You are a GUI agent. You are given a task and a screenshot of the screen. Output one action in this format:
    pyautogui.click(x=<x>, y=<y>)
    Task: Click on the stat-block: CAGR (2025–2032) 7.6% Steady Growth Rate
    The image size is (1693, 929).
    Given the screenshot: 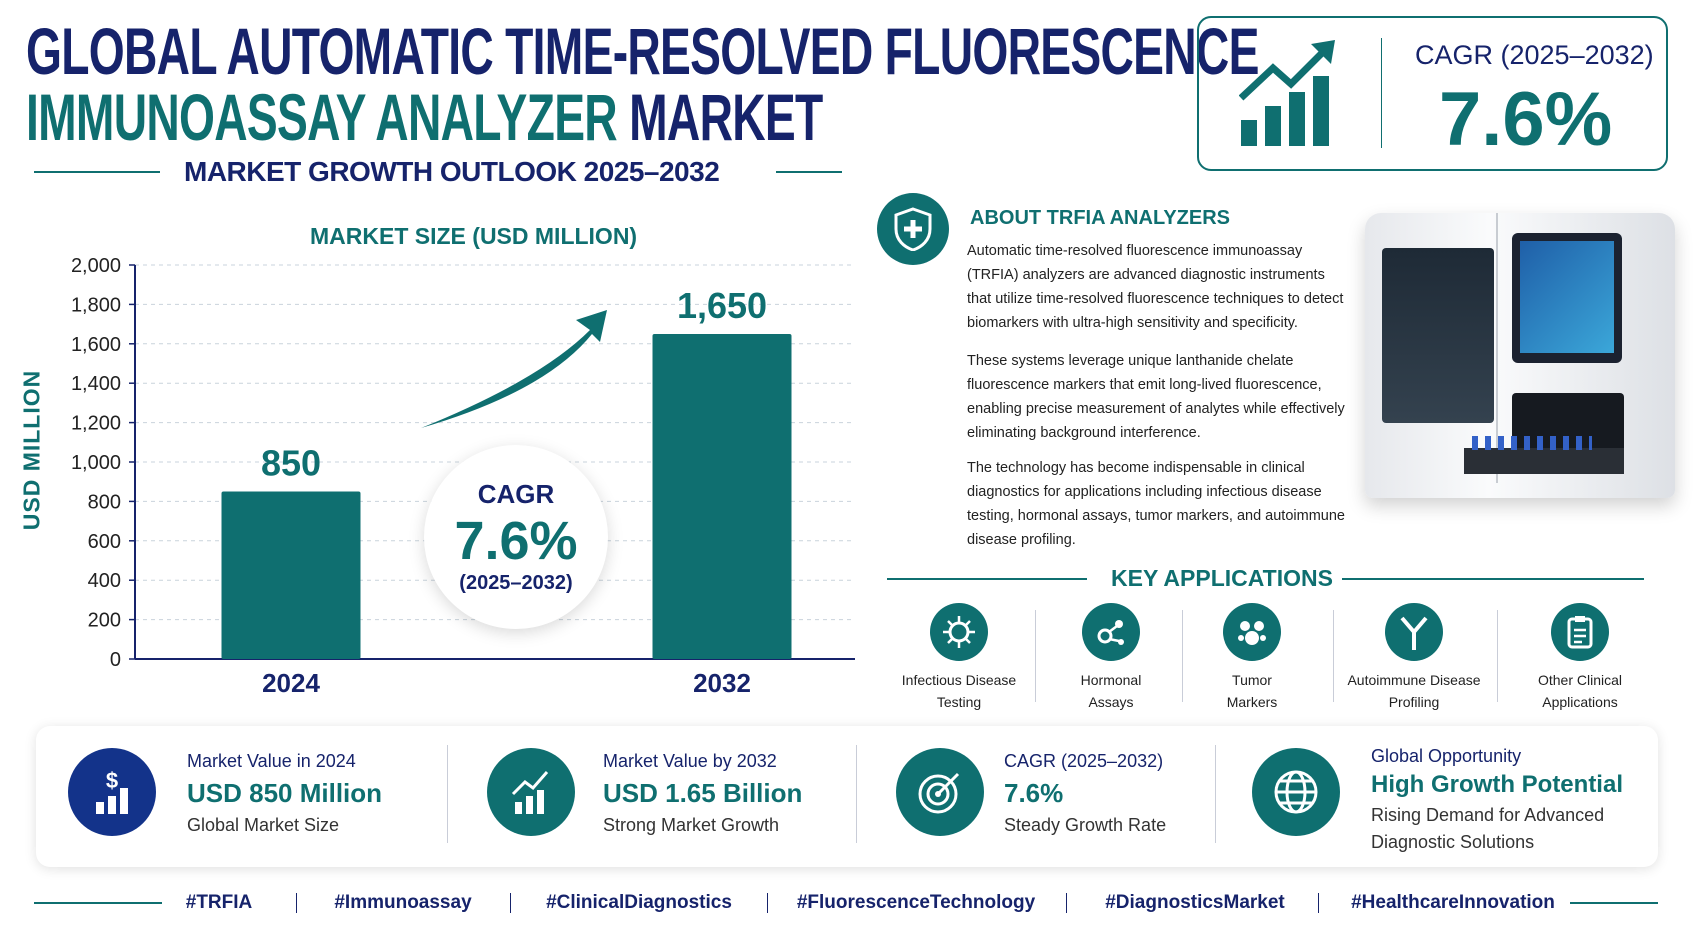 What is the action you would take?
    pyautogui.click(x=1085, y=793)
    